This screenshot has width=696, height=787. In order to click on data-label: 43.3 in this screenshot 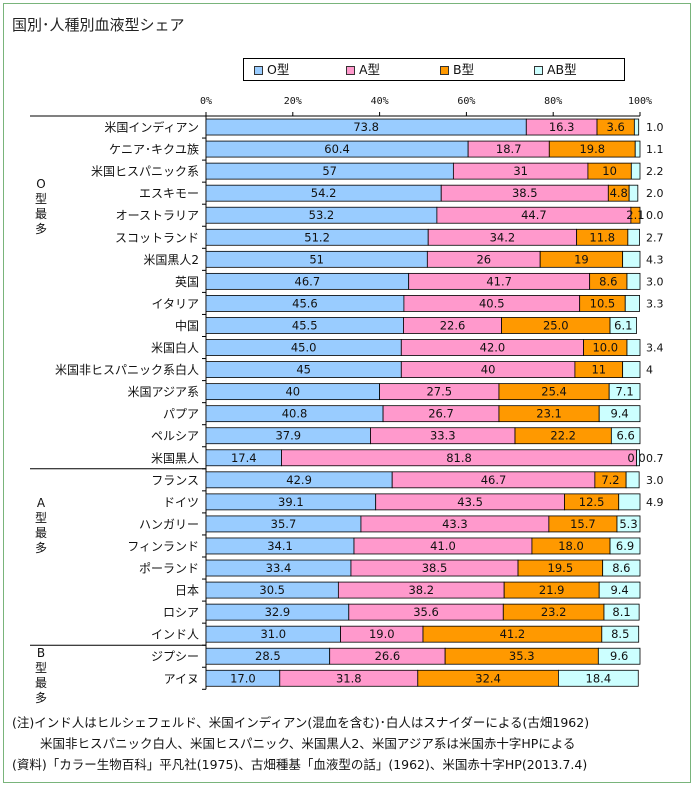, I will do `click(455, 524)`.